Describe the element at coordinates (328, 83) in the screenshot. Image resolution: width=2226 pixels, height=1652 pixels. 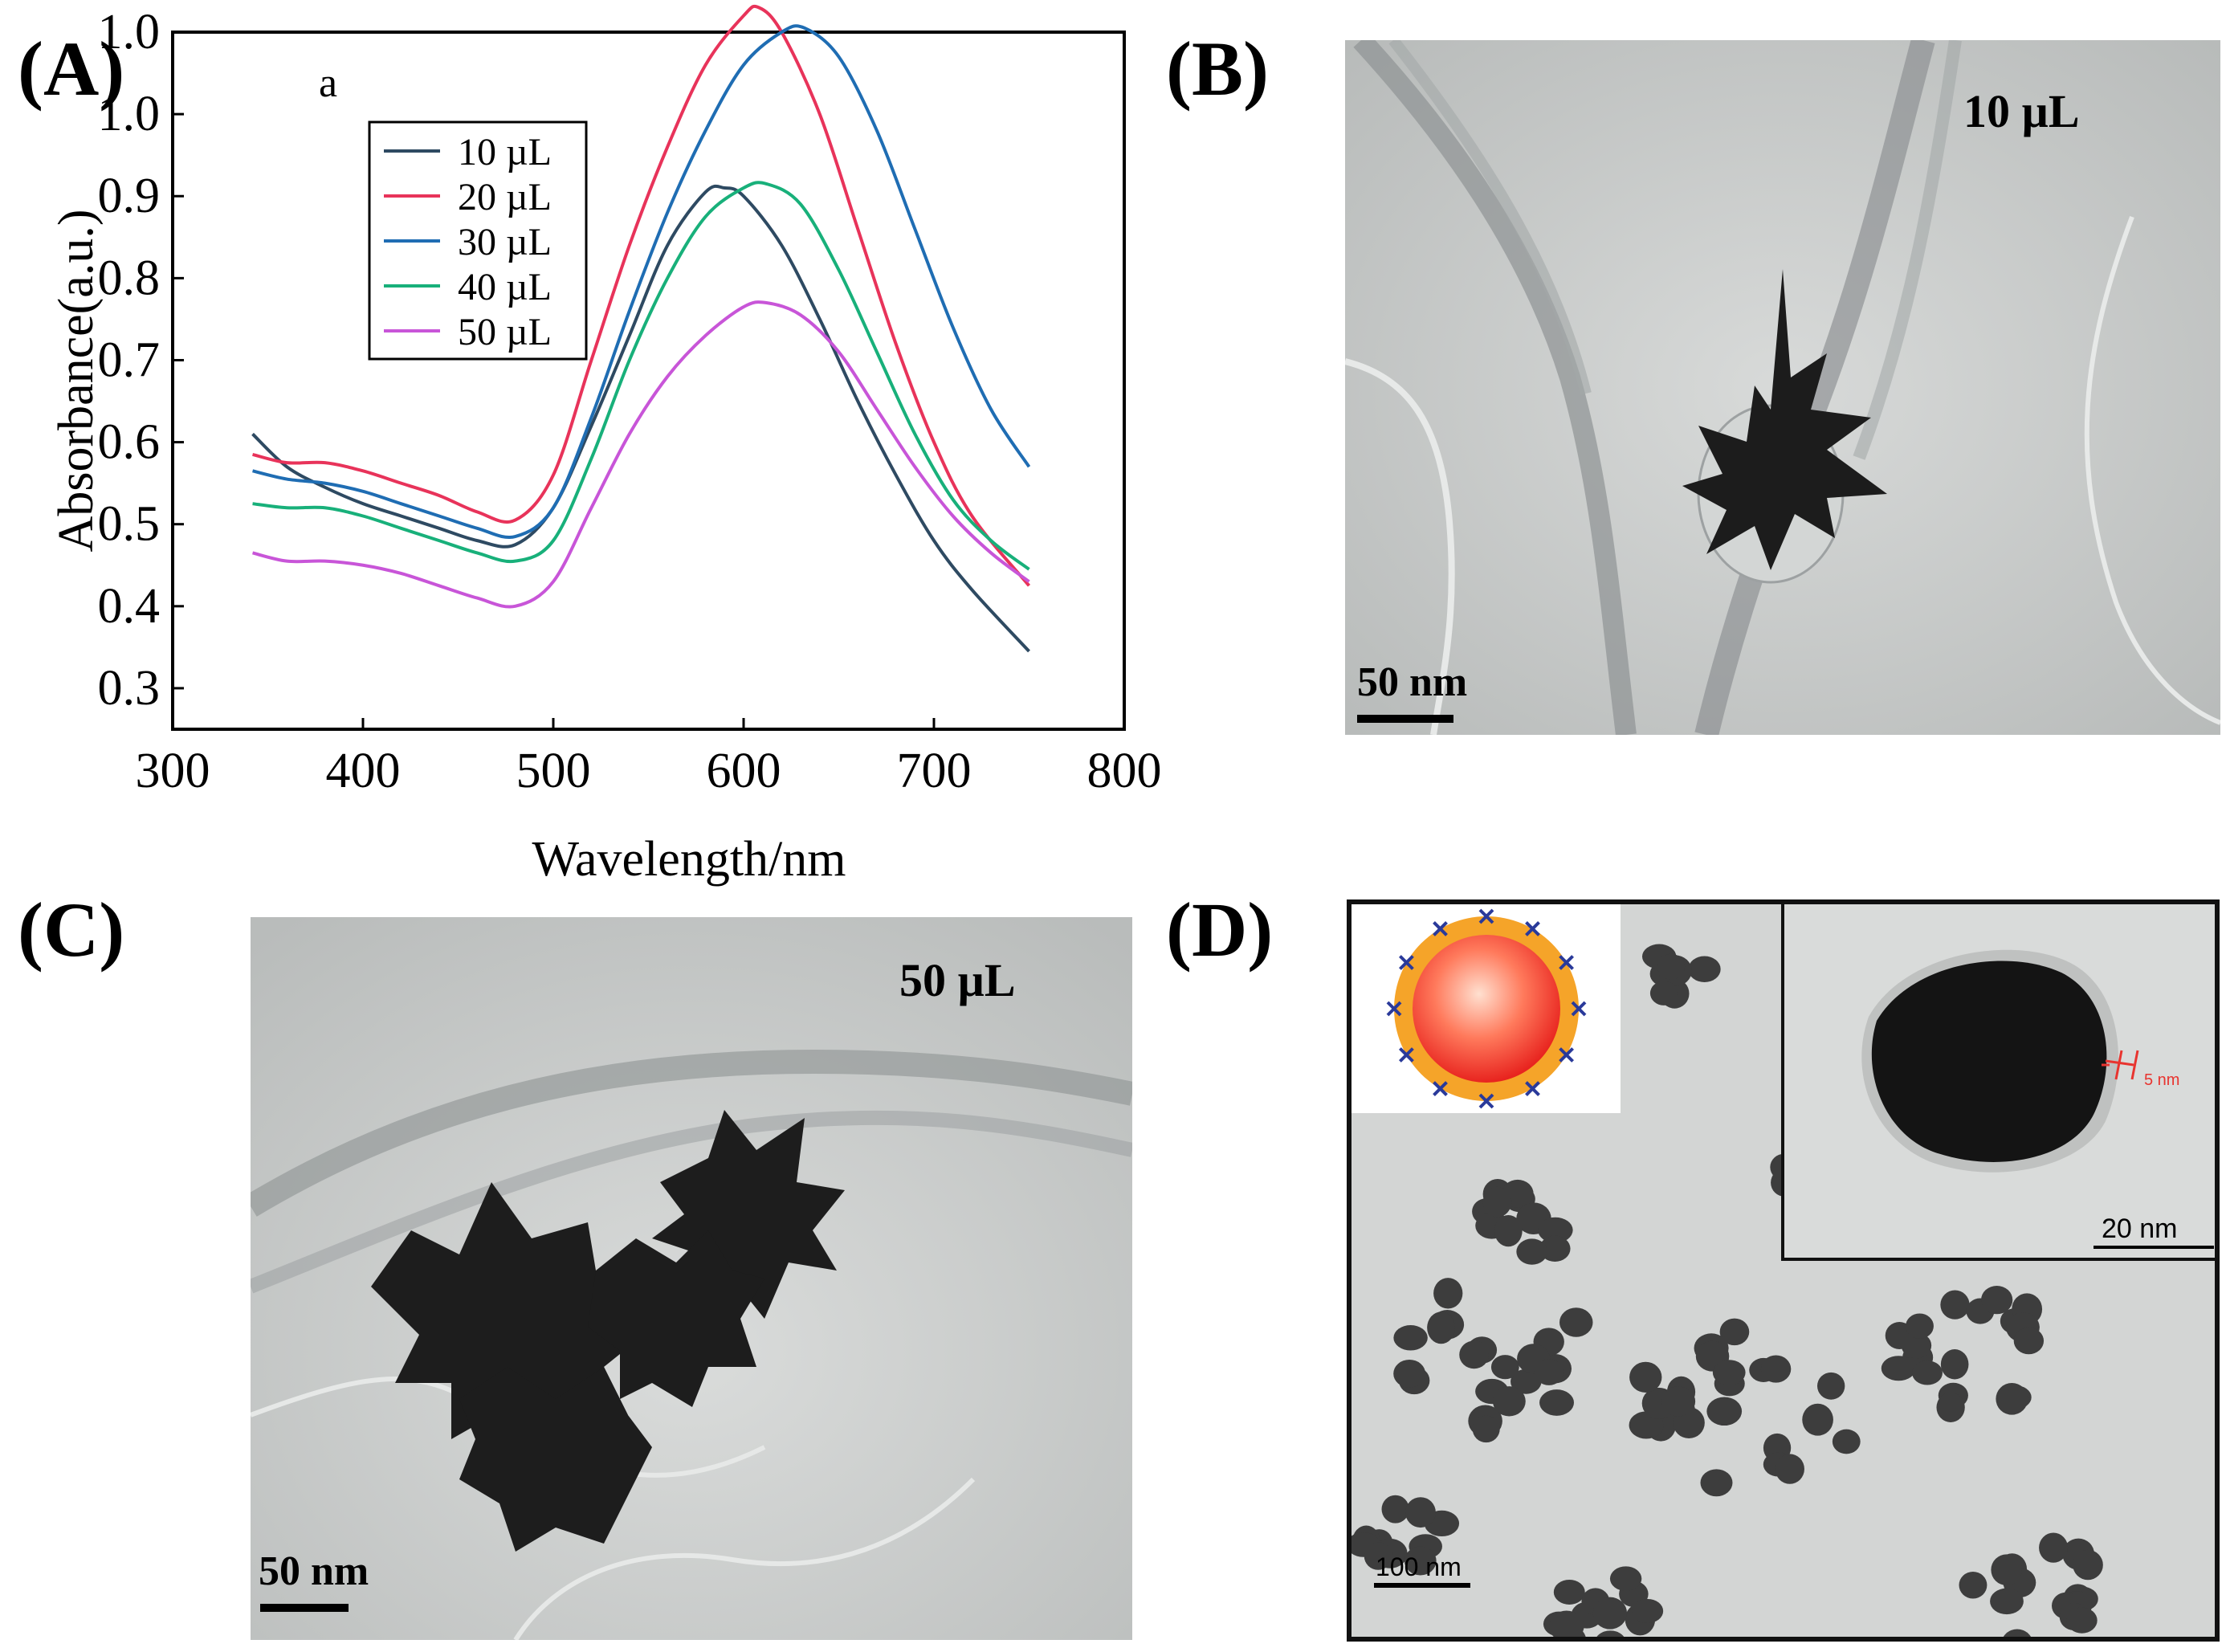
I see `chart-subtitle: a` at that location.